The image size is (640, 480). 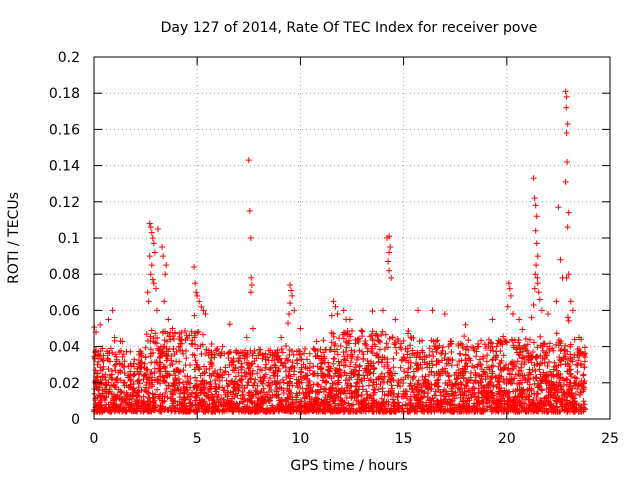 What do you see at coordinates (507, 439) in the screenshot?
I see `x-tick-label: 20` at bounding box center [507, 439].